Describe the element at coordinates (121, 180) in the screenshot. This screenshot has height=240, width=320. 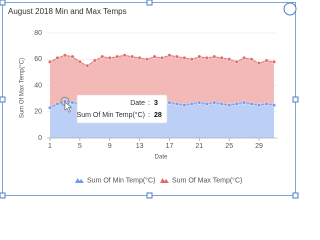
I see `legend-label: Sum Of Min Temp(°C)` at that location.